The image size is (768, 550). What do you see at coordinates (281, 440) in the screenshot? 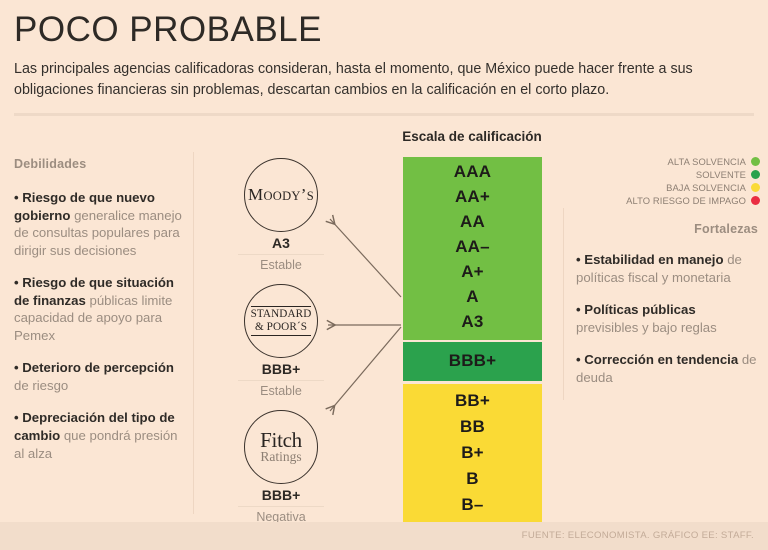
I see `fitch-wordmark-line1: Fitch` at bounding box center [281, 440].